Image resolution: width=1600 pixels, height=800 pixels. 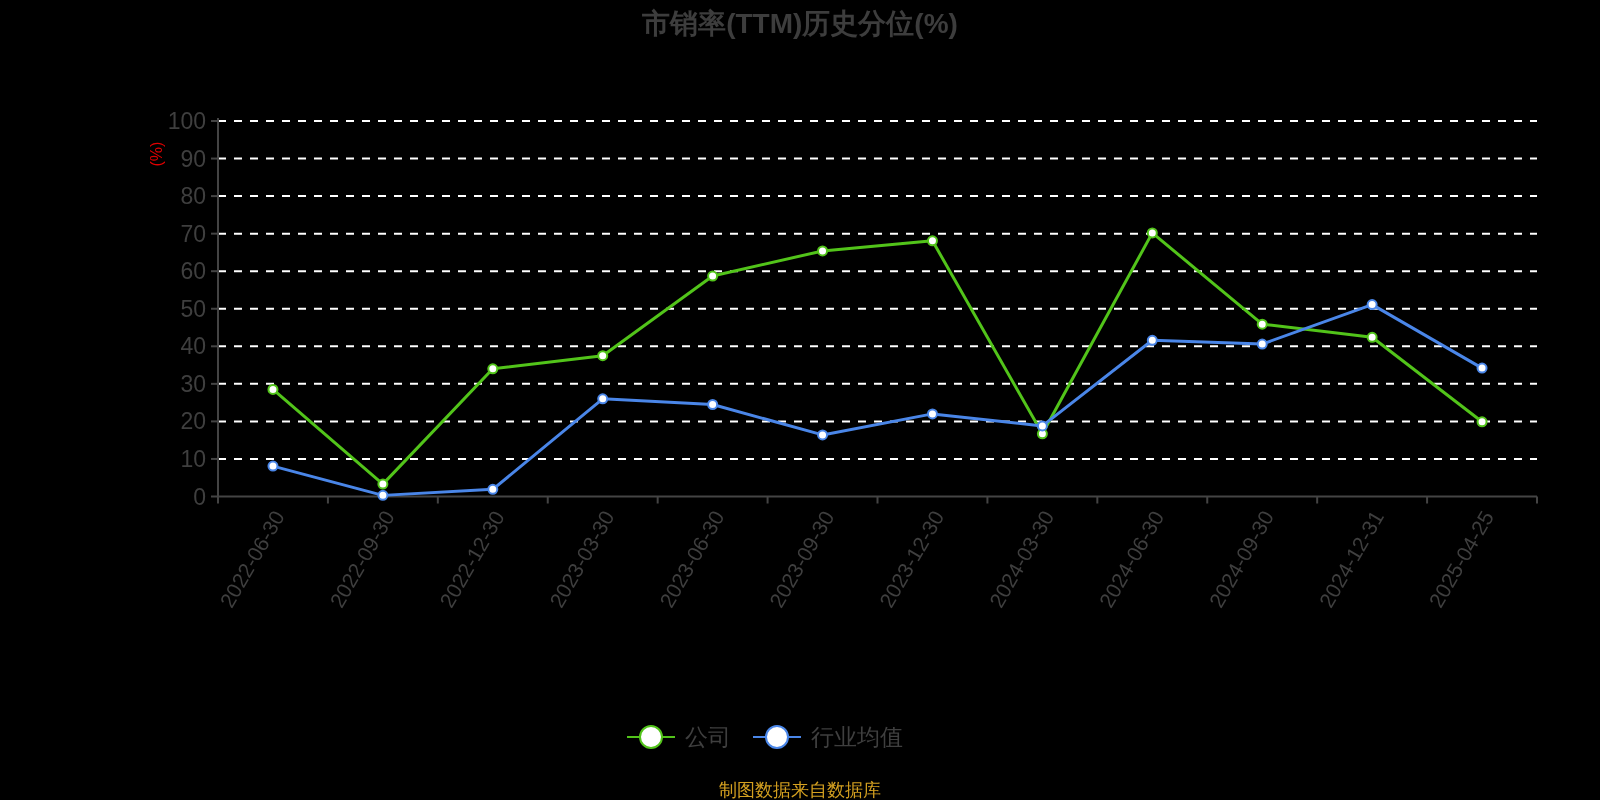 What do you see at coordinates (193, 458) in the screenshot?
I see `y-tick-label: 10` at bounding box center [193, 458].